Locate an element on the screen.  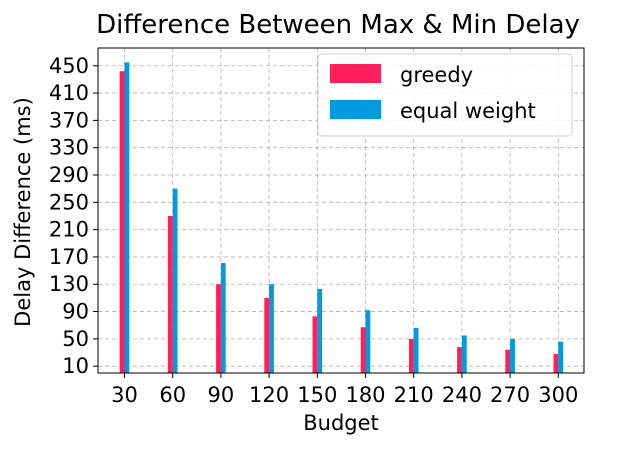
y-tick-label: 130 is located at coordinates (69, 284).